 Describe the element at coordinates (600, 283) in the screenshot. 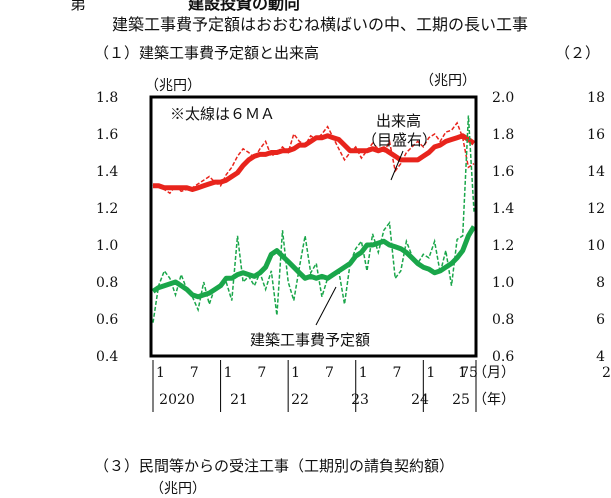

I see `panel2-tick-label: 8` at that location.